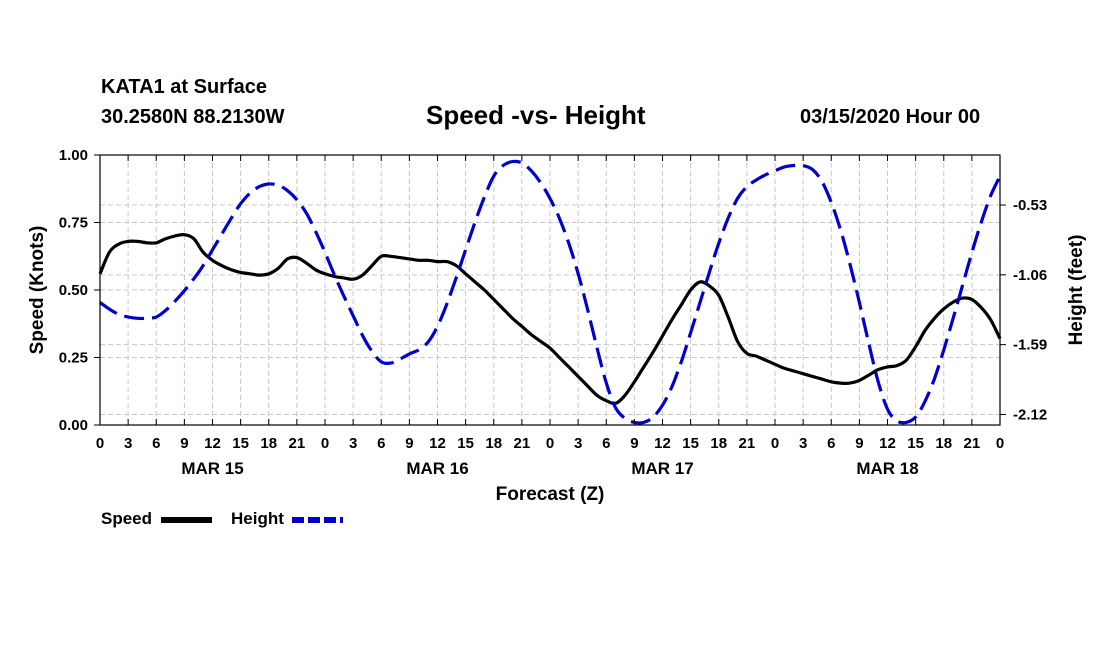 The image size is (1100, 650). What do you see at coordinates (193, 117) in the screenshot?
I see `coordinates-label: 30.2580N 88.2130W` at bounding box center [193, 117].